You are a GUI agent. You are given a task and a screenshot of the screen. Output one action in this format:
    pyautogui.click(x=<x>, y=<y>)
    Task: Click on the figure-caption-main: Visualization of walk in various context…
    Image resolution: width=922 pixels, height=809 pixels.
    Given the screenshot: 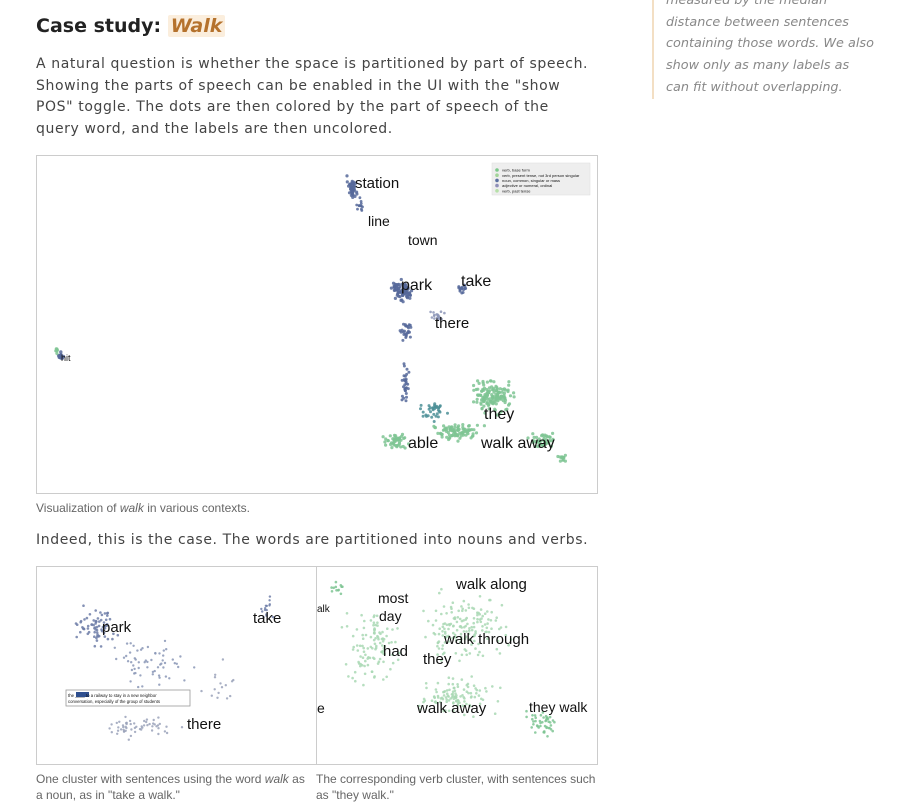 What is the action you would take?
    pyautogui.click(x=143, y=508)
    